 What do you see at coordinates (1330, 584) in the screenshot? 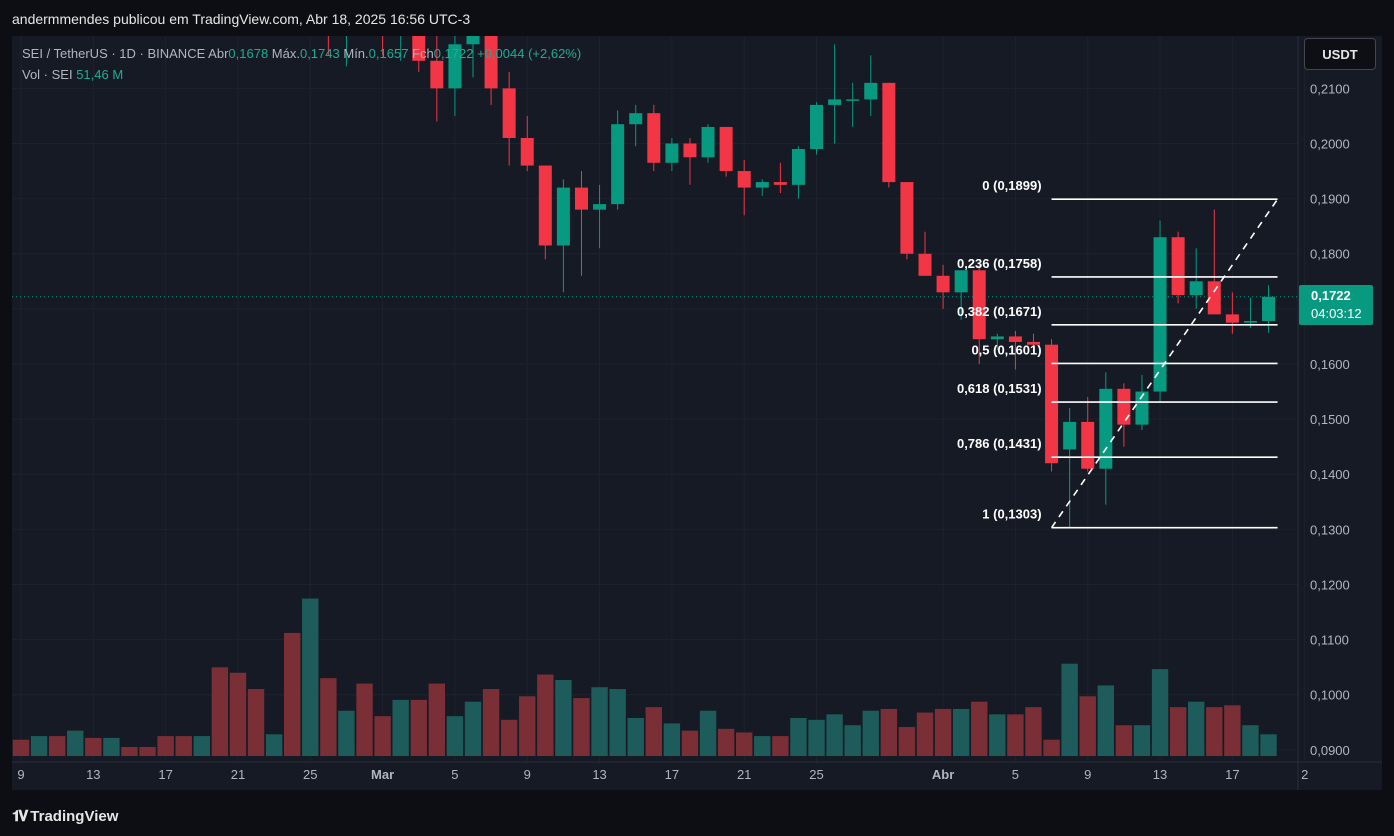
I see `price-axis-label: 0,1200` at bounding box center [1330, 584].